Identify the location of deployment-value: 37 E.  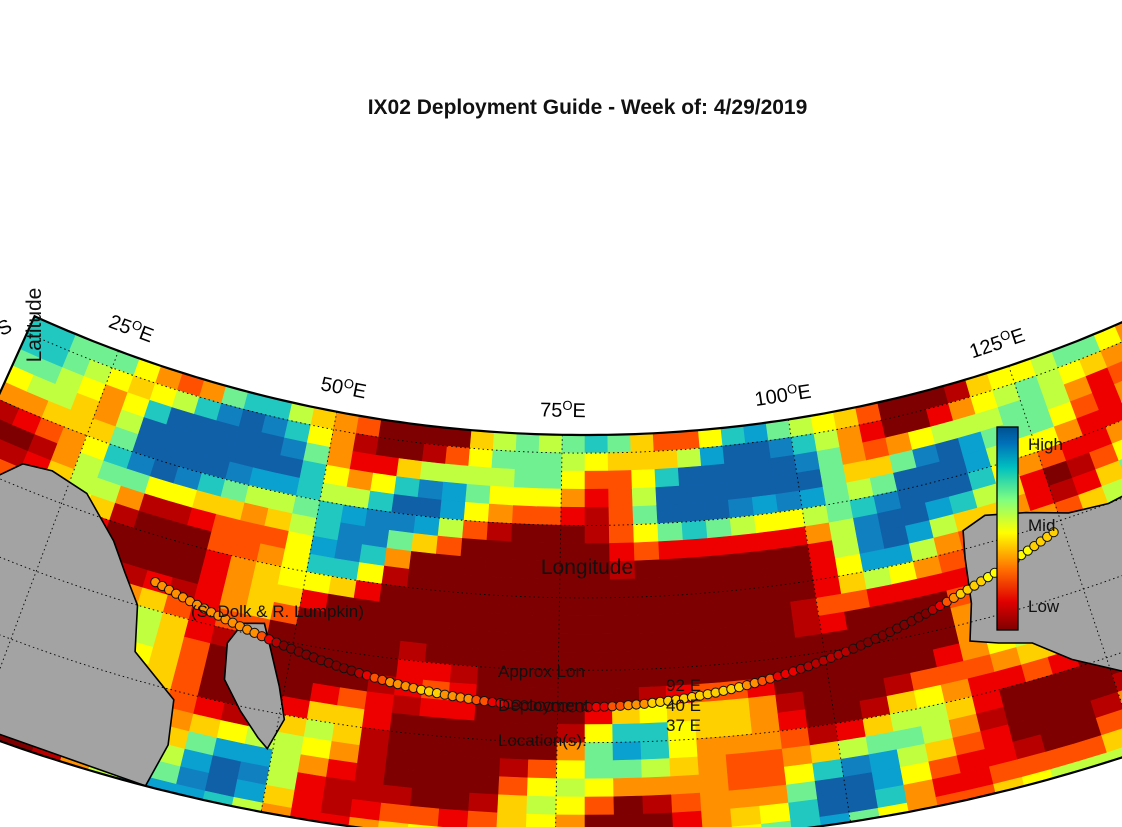
(683, 725).